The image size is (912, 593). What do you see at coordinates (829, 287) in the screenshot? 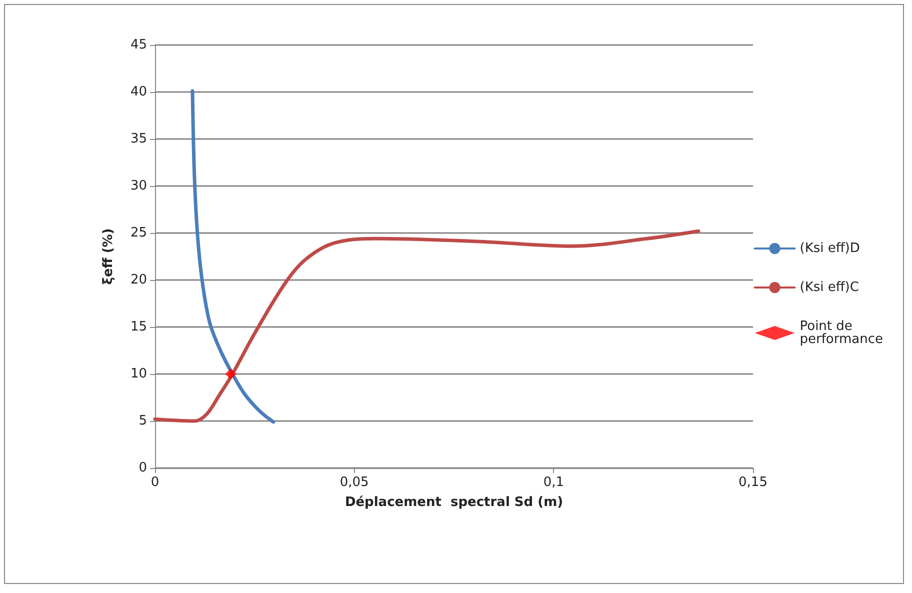
I see `legend-label: (Ksi eff)C` at bounding box center [829, 287].